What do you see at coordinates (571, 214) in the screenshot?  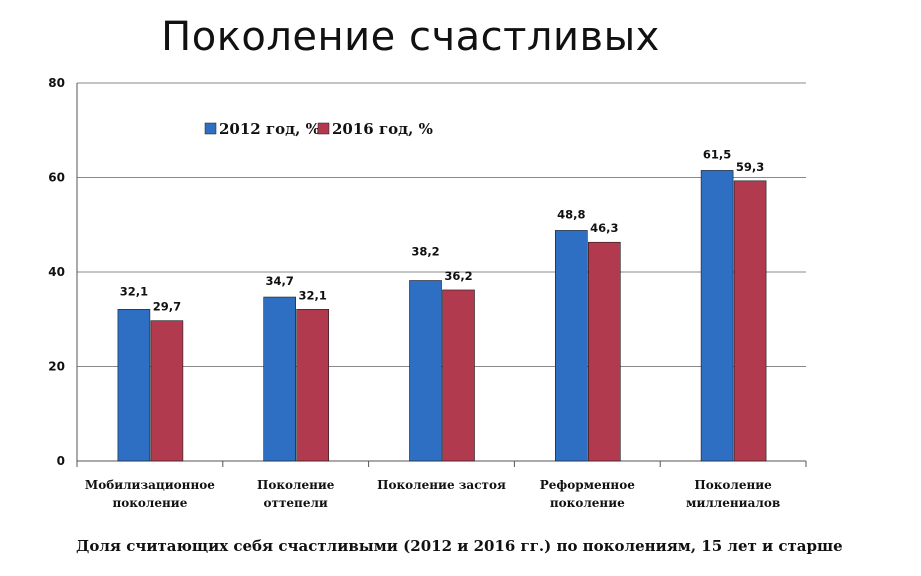 I see `data-label: 48,8` at bounding box center [571, 214].